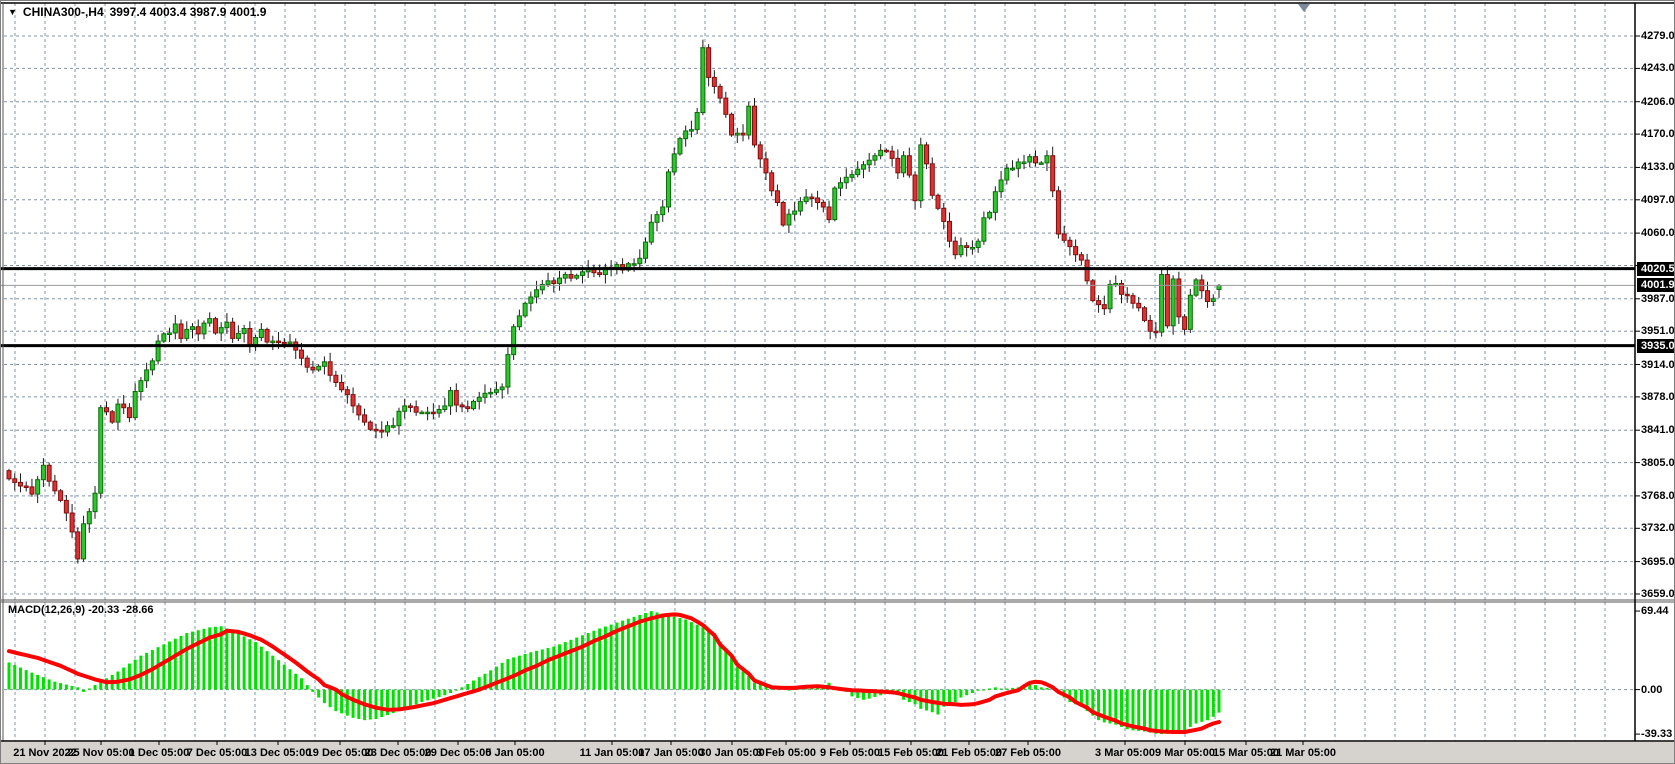  Describe the element at coordinates (63, 12) in the screenshot. I see `chart-symbol-period: CHINA300-,H4` at that location.